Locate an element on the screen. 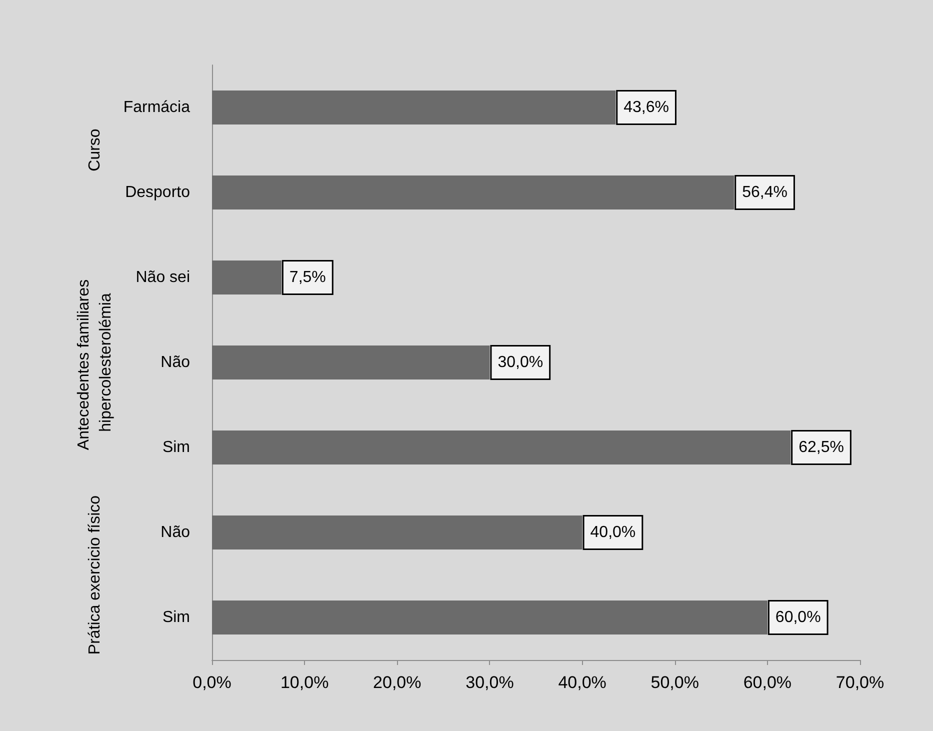 The image size is (933, 731). x-tick-label: 50,0% is located at coordinates (674, 682).